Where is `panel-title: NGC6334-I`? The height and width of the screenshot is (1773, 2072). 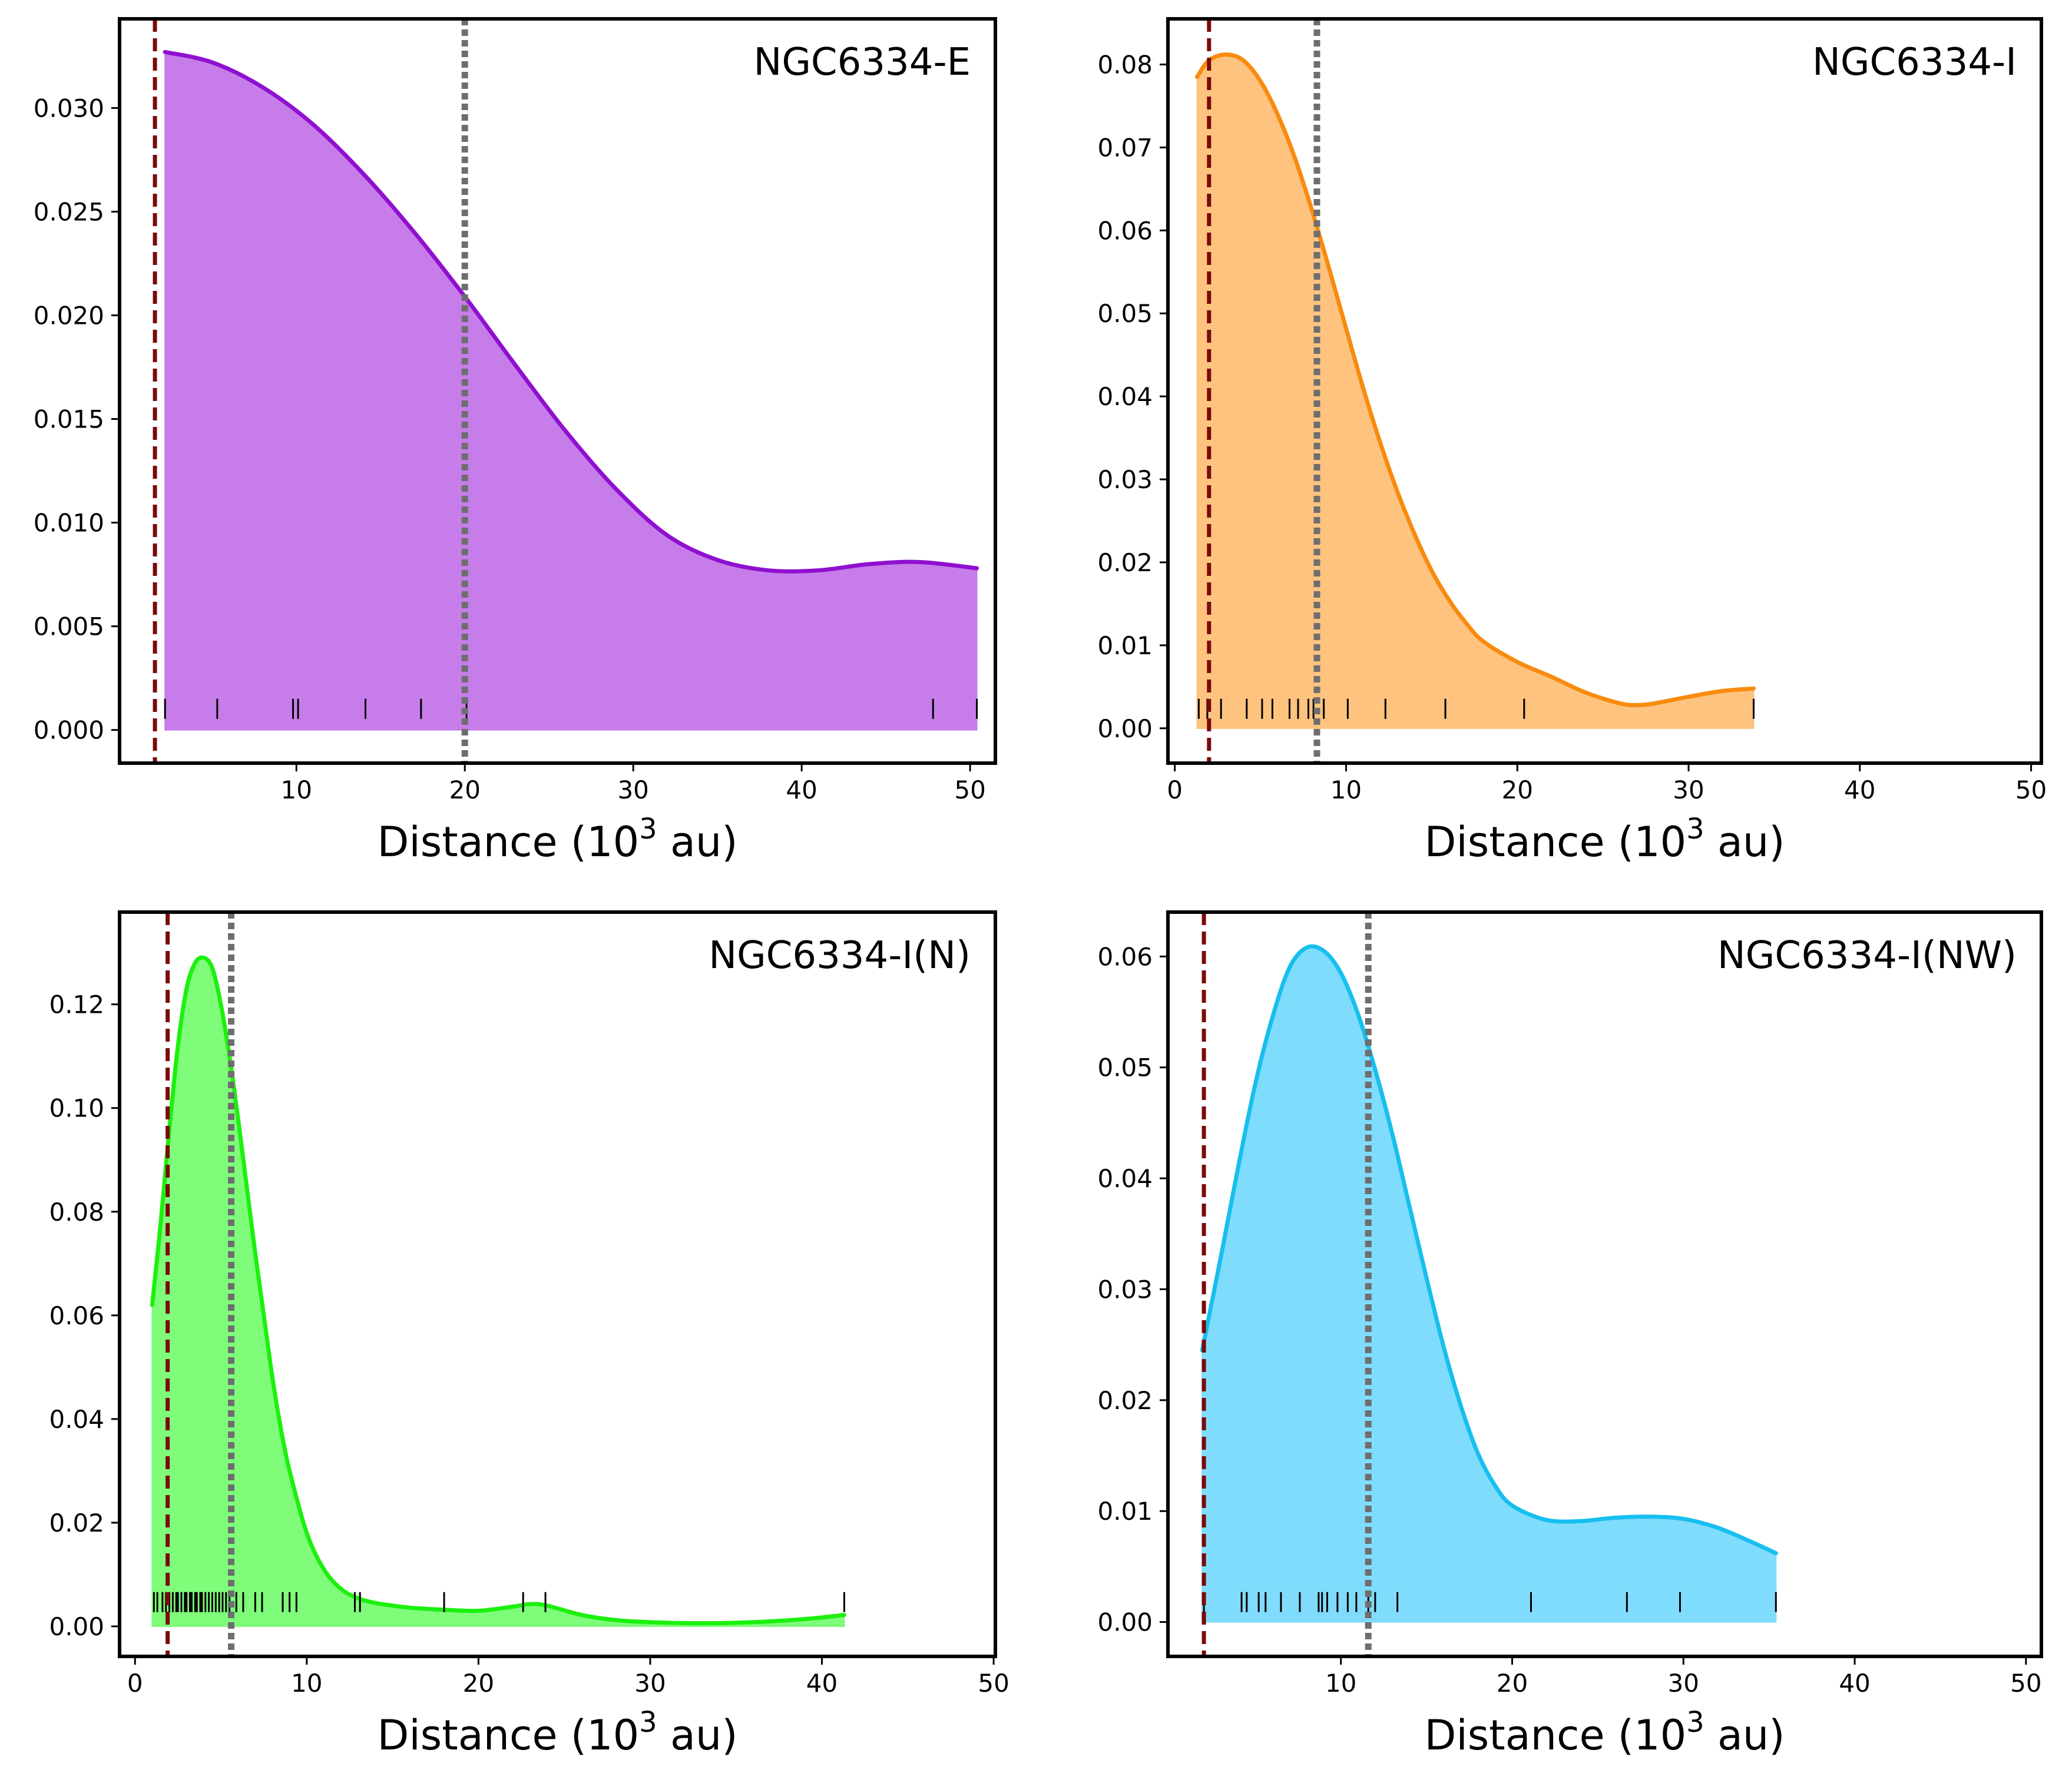 panel-title: NGC6334-I is located at coordinates (1914, 63).